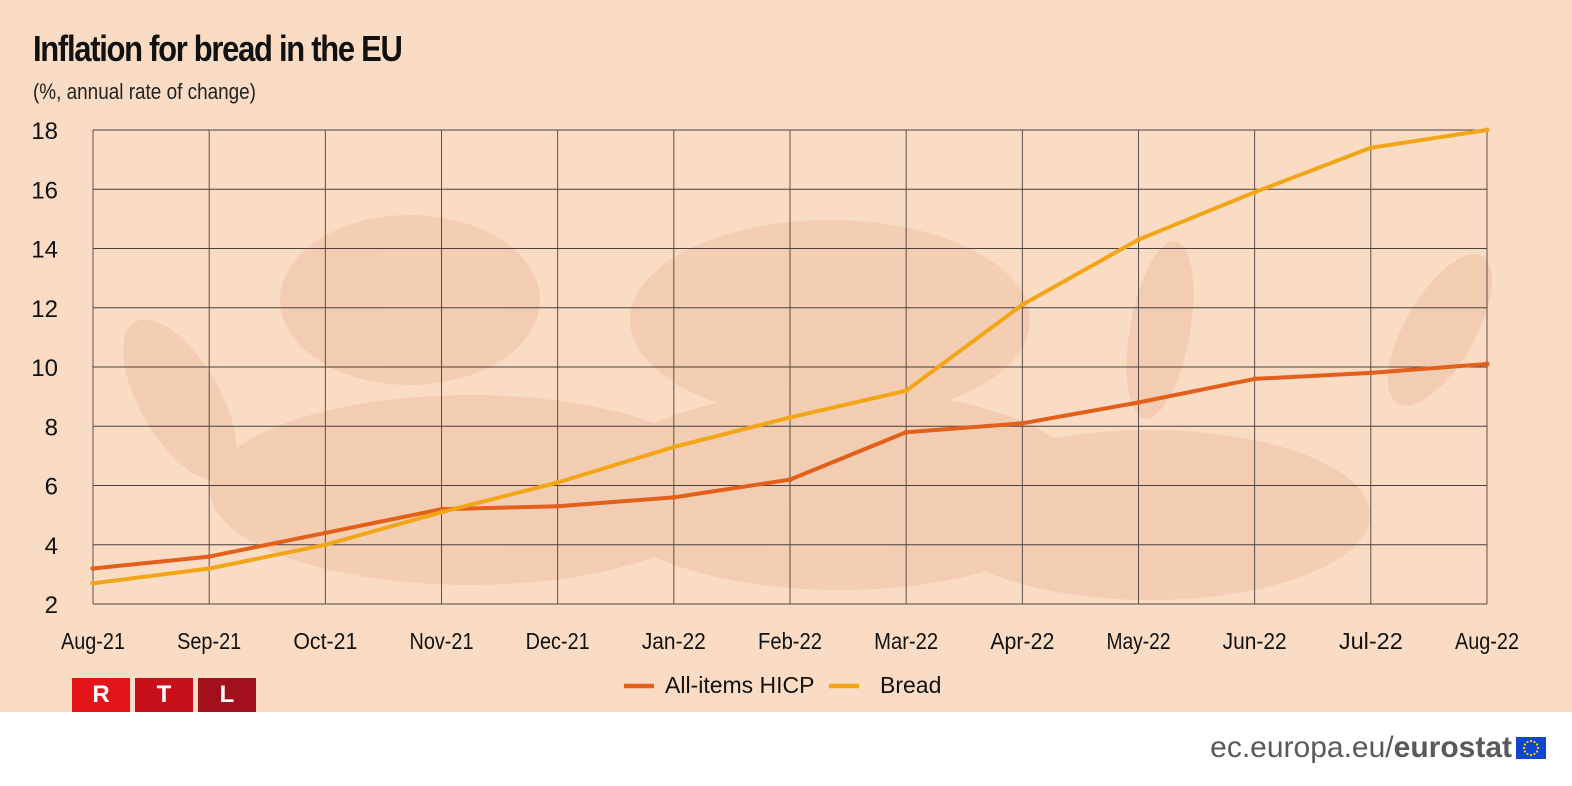 The width and height of the screenshot is (1572, 786). Describe the element at coordinates (740, 685) in the screenshot. I see `legend-label: All-items HICP` at that location.